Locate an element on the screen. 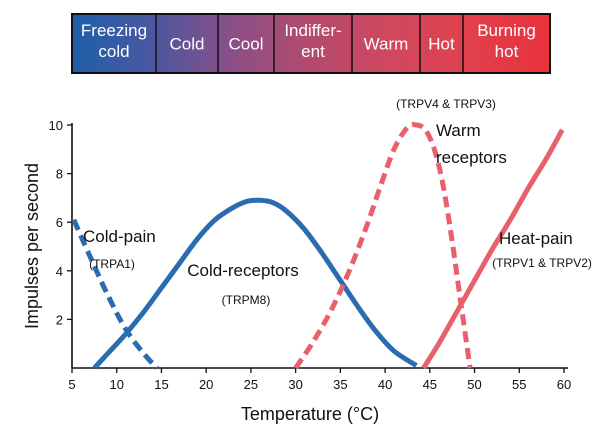 The height and width of the screenshot is (440, 613). scale-bar-background is located at coordinates (311, 43).